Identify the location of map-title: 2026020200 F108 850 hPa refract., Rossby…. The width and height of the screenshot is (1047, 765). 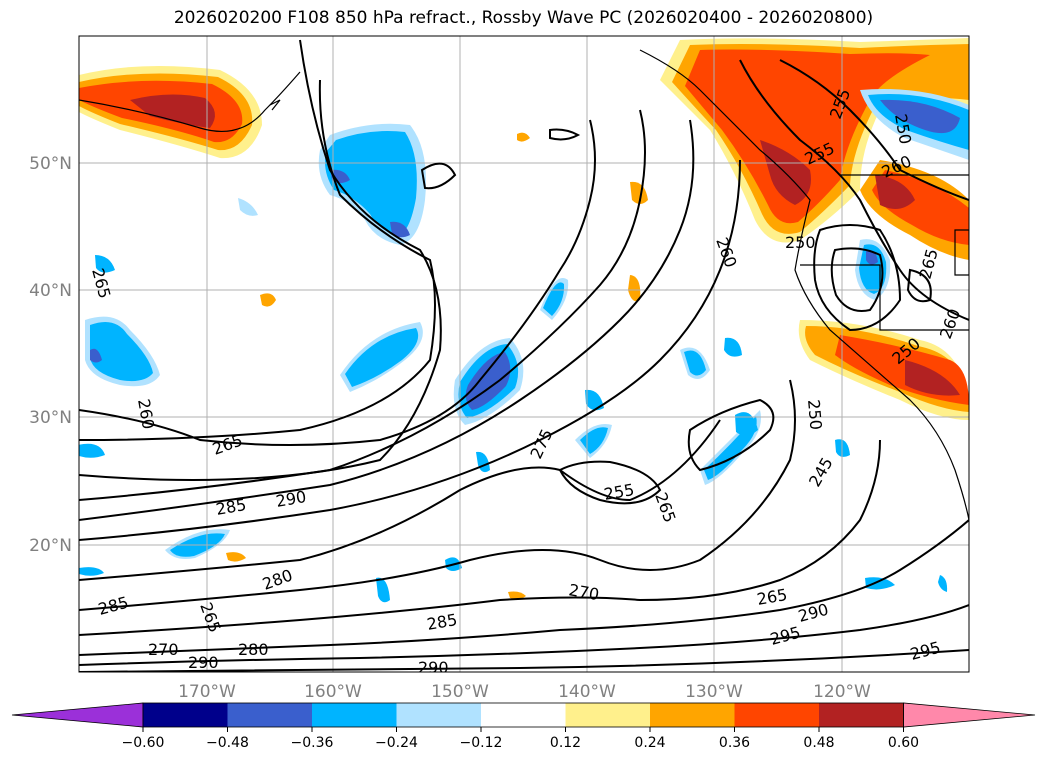
(523, 18).